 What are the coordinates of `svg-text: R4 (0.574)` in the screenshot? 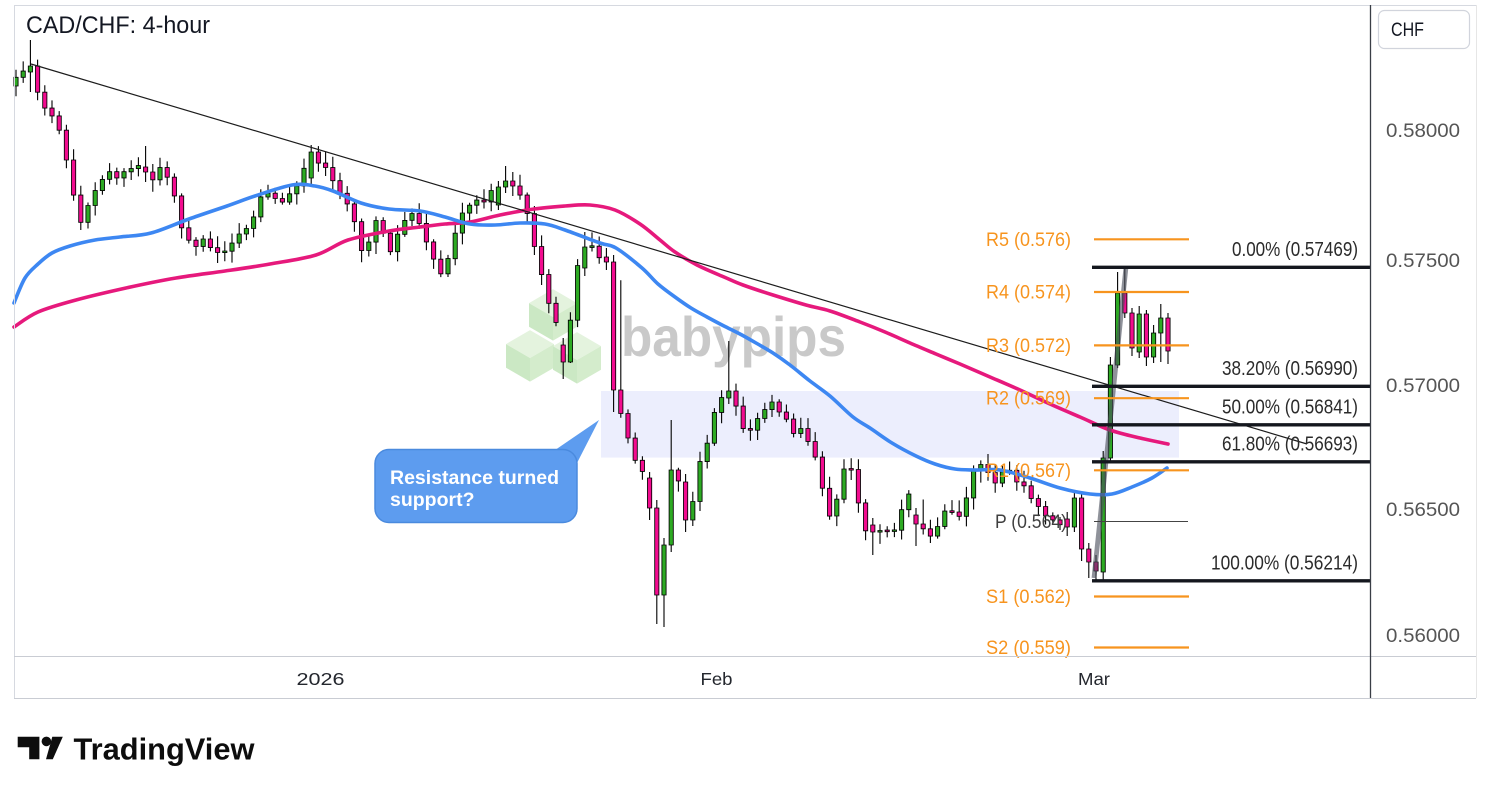 It's located at (1028, 293).